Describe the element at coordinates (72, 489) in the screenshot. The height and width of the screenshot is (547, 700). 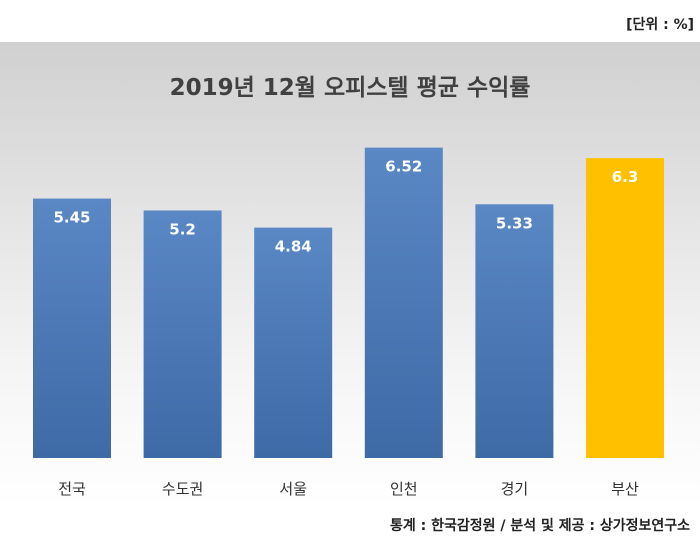
I see `category-label-전국: 전국` at that location.